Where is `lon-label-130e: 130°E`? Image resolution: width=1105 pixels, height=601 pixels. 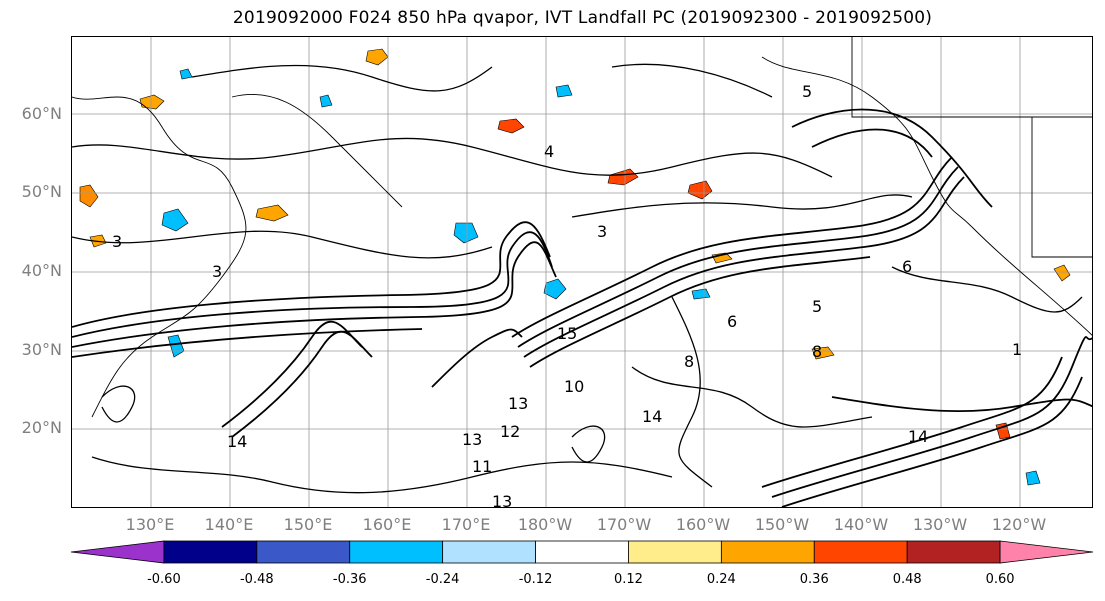 lon-label-130e: 130°E is located at coordinates (150, 524).